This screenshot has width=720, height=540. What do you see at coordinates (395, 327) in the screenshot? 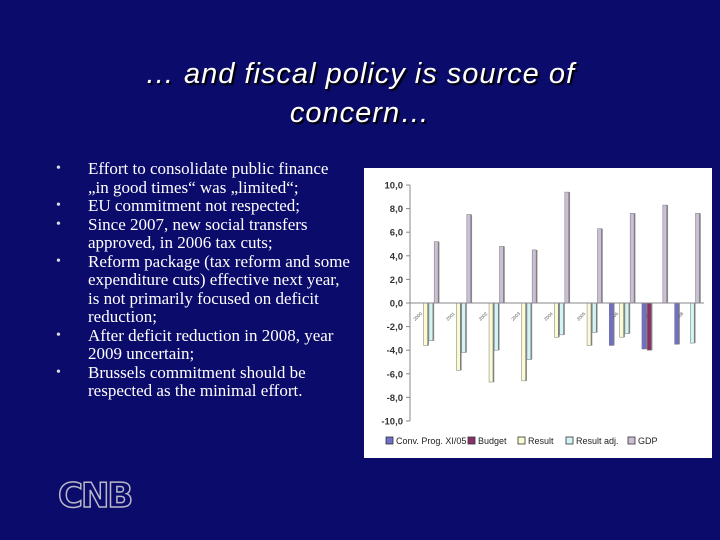
I see `y-tick-label: -2,0` at bounding box center [395, 327].